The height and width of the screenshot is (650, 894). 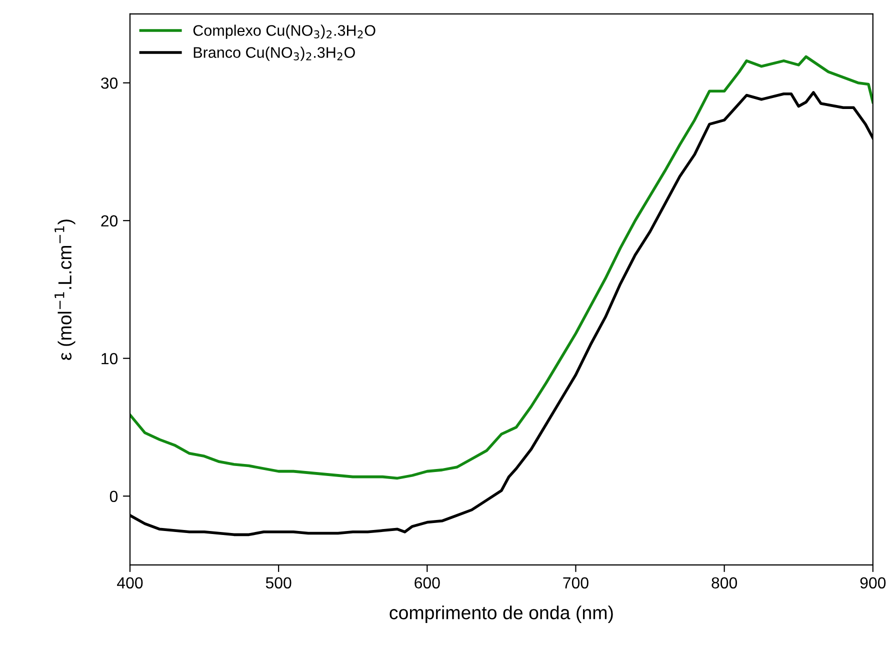 I want to click on x-tick-label: 700, so click(x=575, y=583).